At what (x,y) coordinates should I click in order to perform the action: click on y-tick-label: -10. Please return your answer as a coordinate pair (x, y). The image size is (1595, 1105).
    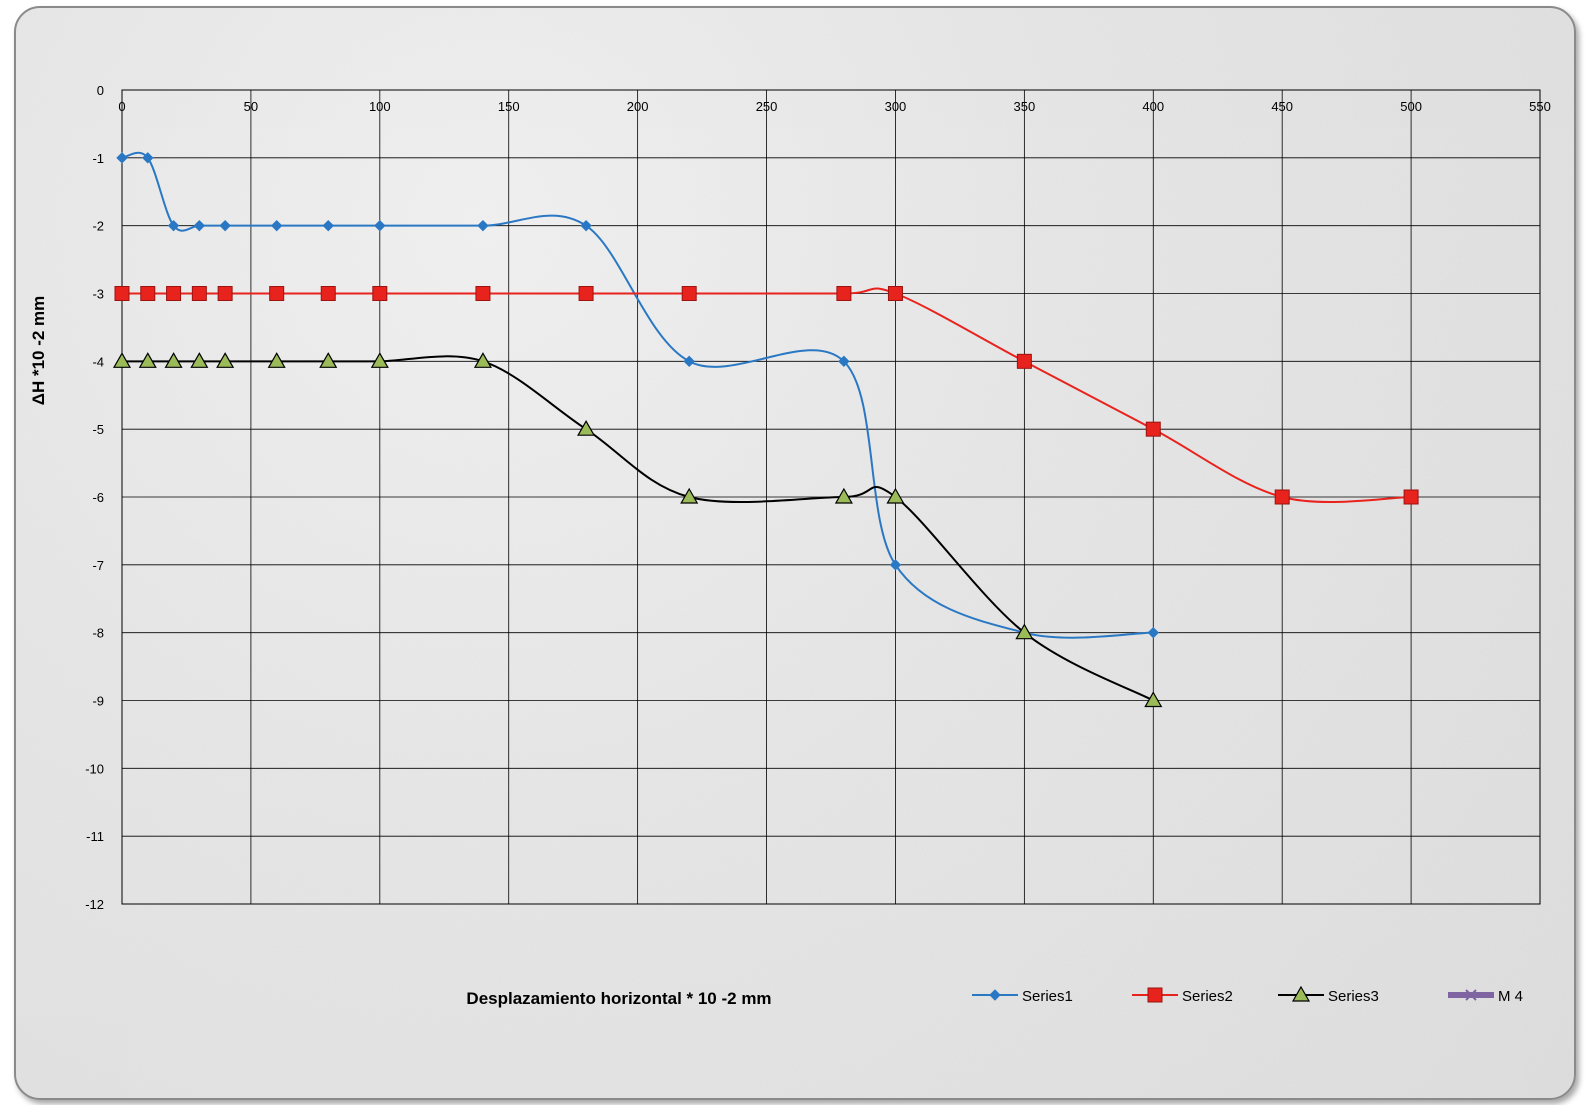
    Looking at the image, I should click on (94, 768).